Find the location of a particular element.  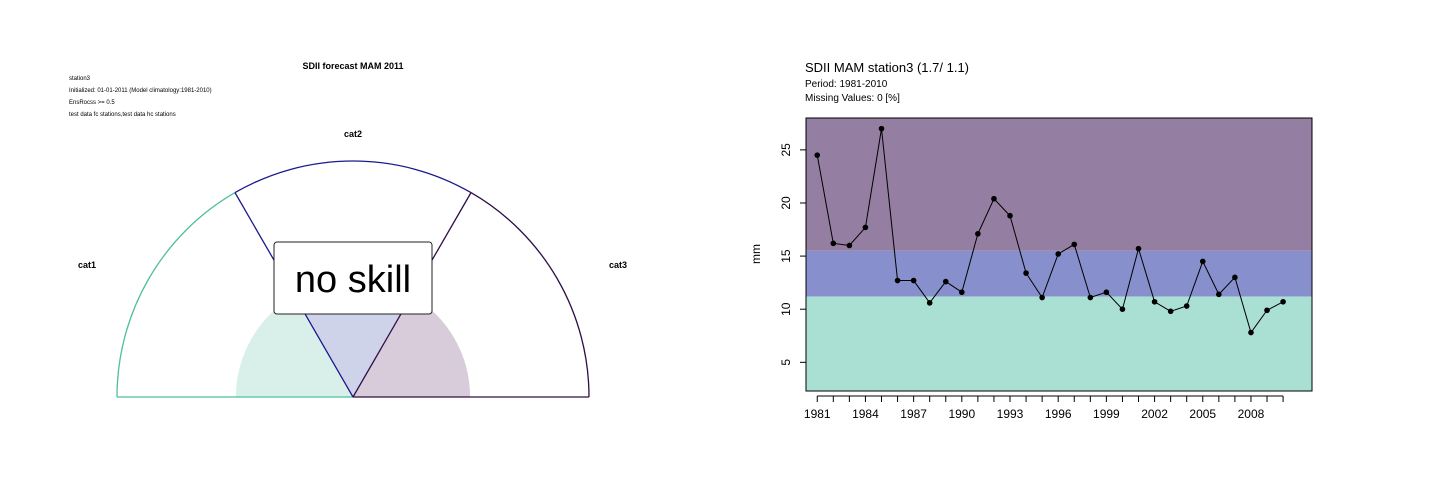

ts-ylabel: mm is located at coordinates (756, 254).